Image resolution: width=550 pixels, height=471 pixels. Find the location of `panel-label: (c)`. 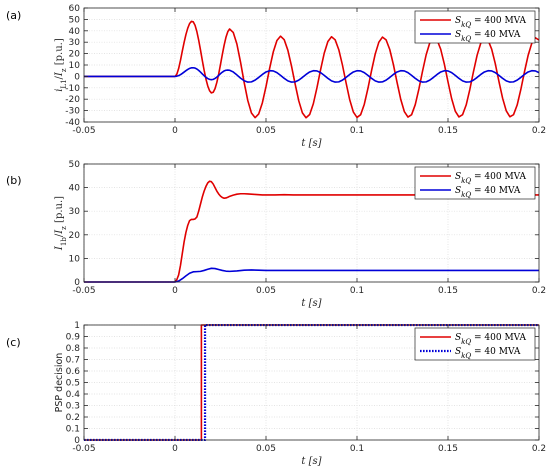

panel-label: (c) is located at coordinates (13, 342).